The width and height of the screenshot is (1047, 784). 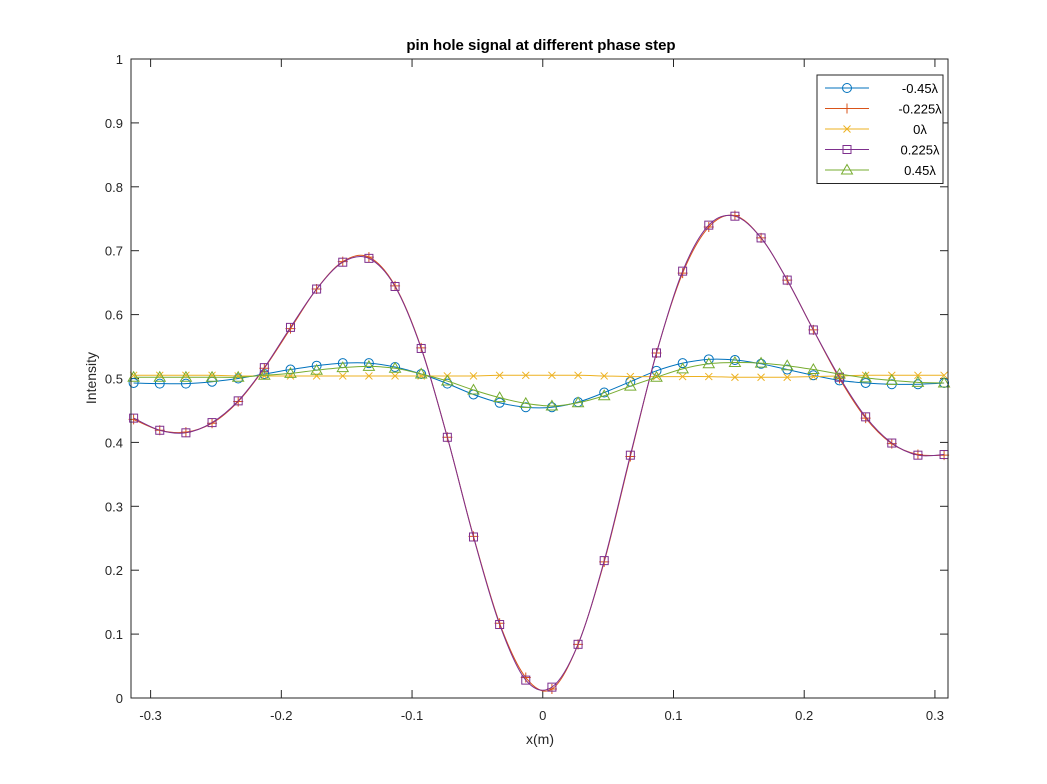 I want to click on y-tick-label: 0.5, so click(x=114, y=379).